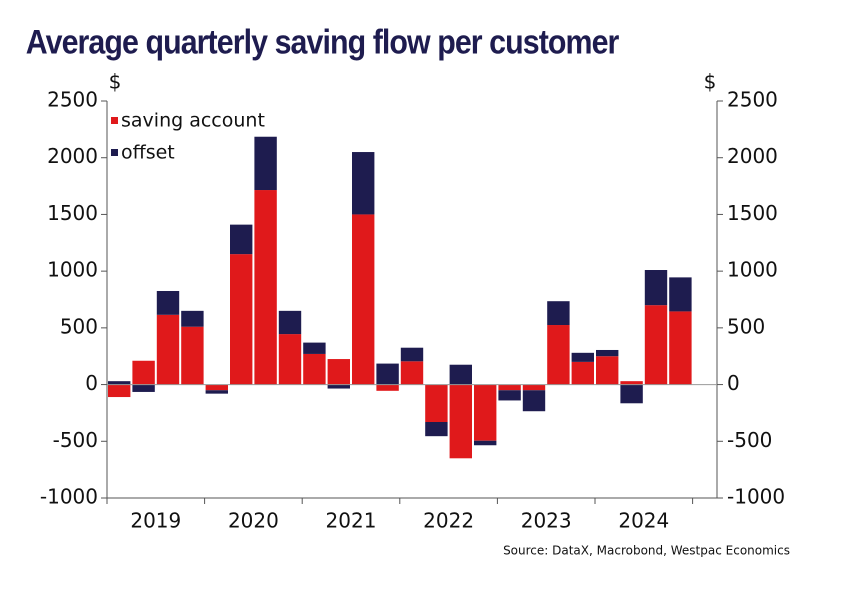 The width and height of the screenshot is (847, 603). Describe the element at coordinates (72, 213) in the screenshot. I see `y-tick-label: 1500` at that location.